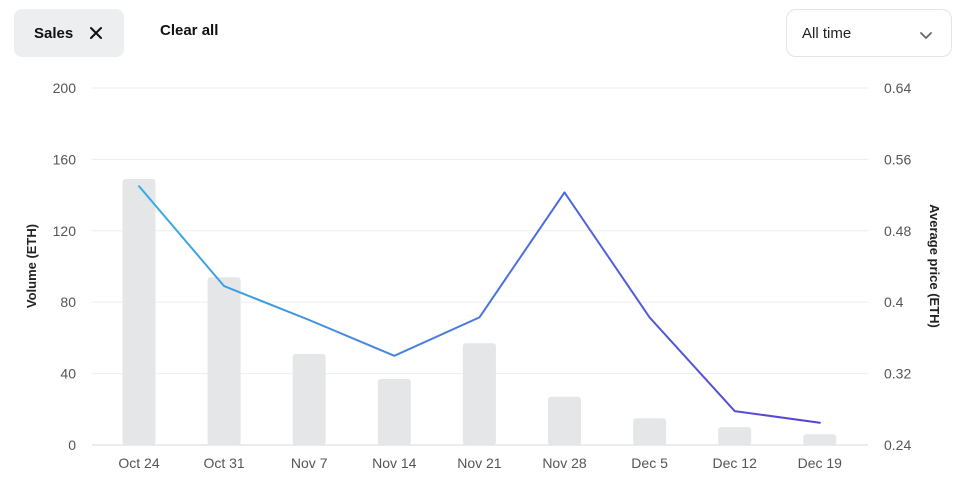  What do you see at coordinates (894, 302) in the screenshot?
I see `y2-tick-label: 0.4` at bounding box center [894, 302].